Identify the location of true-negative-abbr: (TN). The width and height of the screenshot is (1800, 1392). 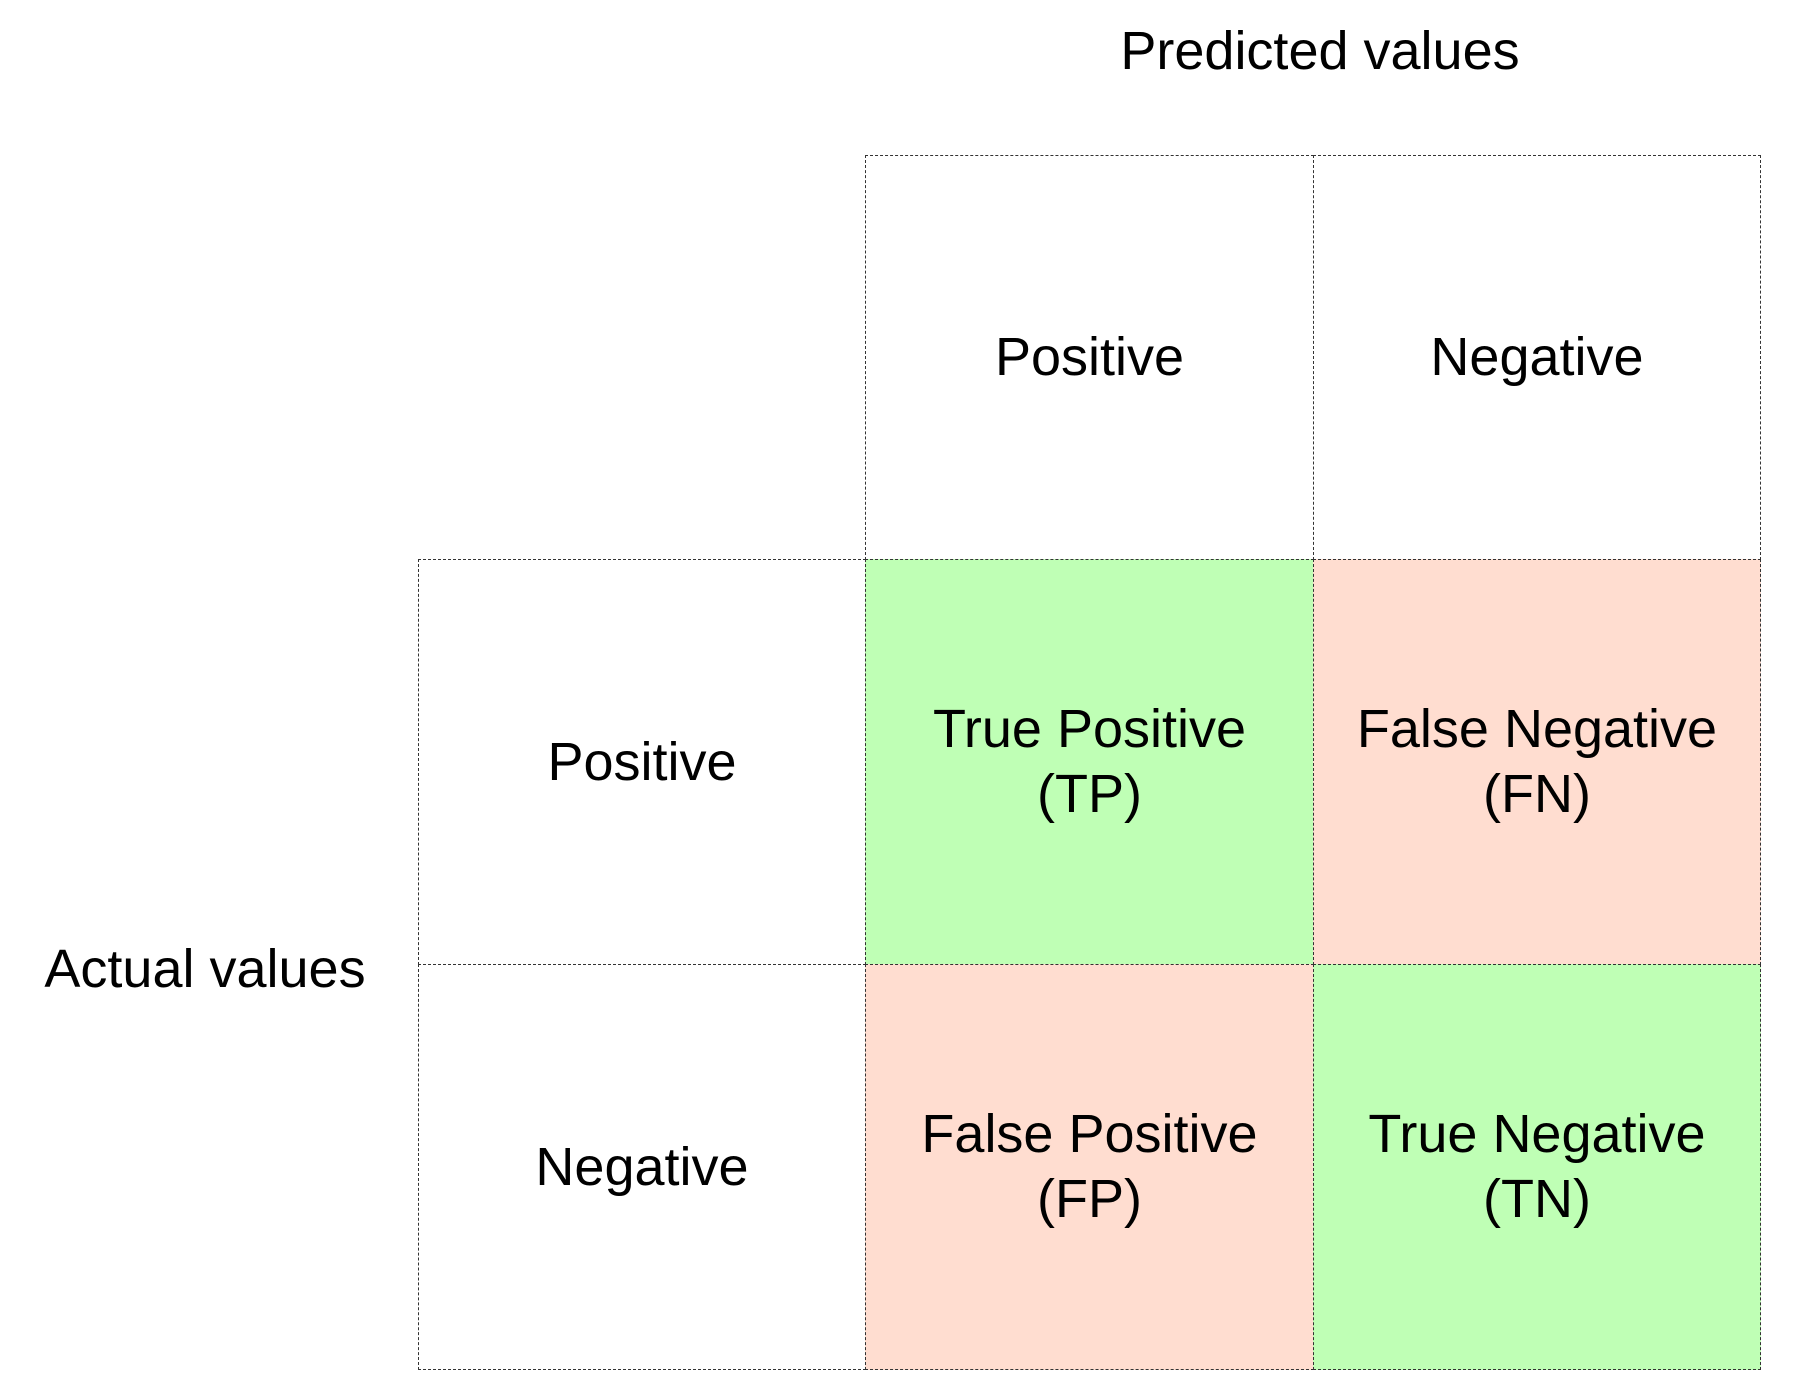
(1537, 1199).